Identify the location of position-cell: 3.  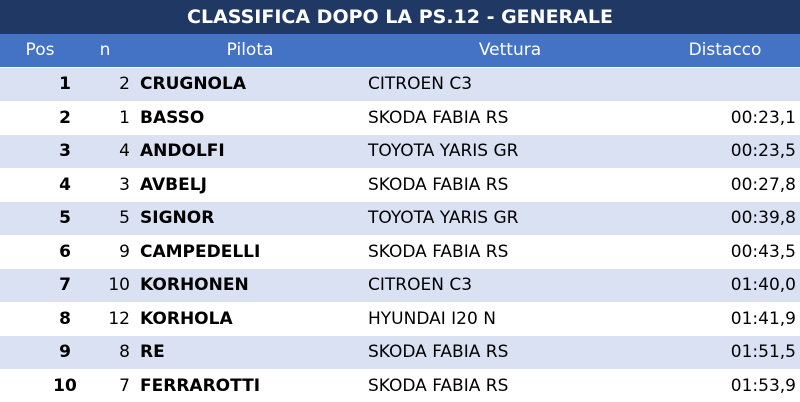
(65, 151).